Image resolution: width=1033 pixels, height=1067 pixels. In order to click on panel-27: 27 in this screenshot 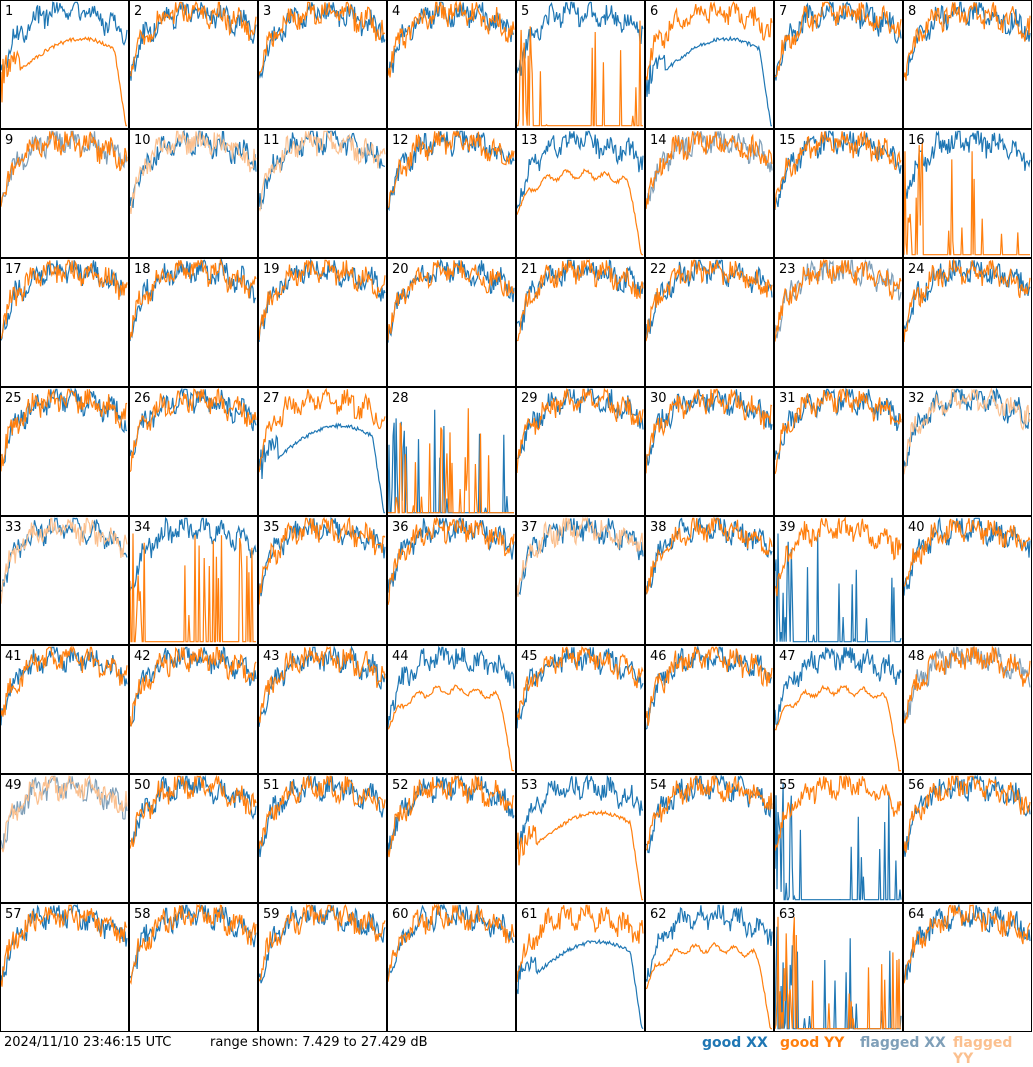, I will do `click(322, 451)`.